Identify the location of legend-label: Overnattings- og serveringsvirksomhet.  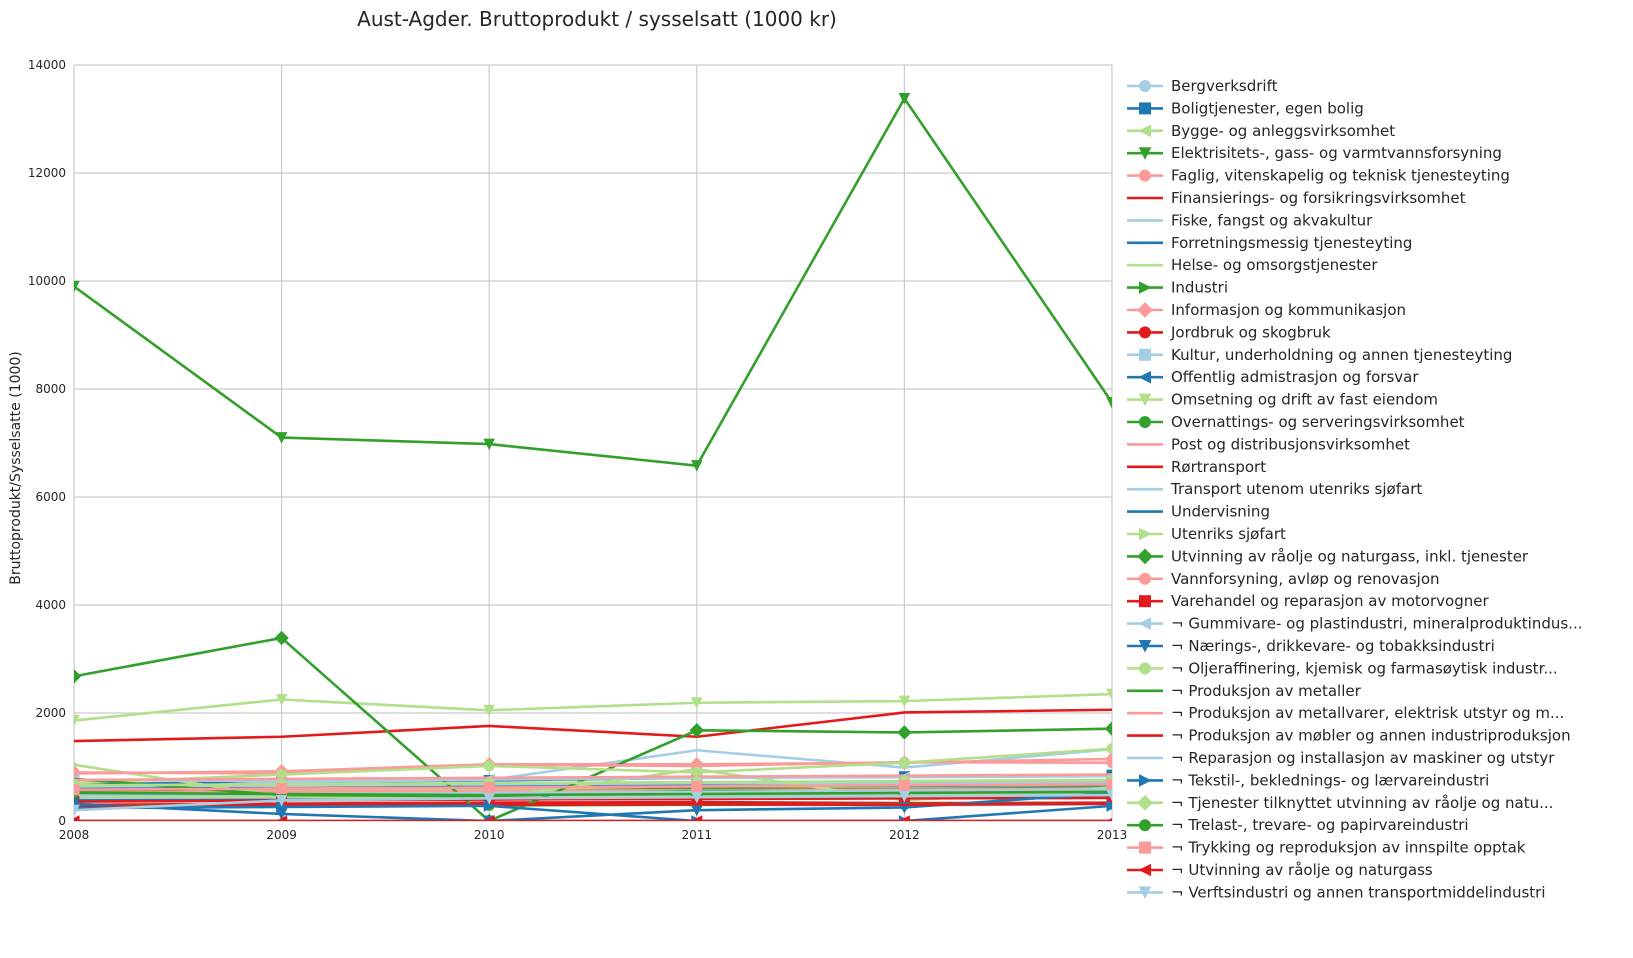
(1318, 422).